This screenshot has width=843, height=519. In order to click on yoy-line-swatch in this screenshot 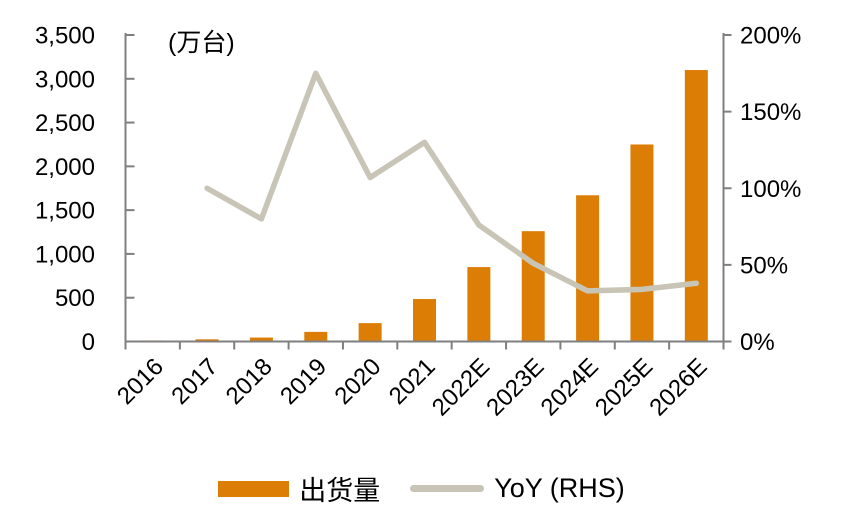, I will do `click(447, 488)`.